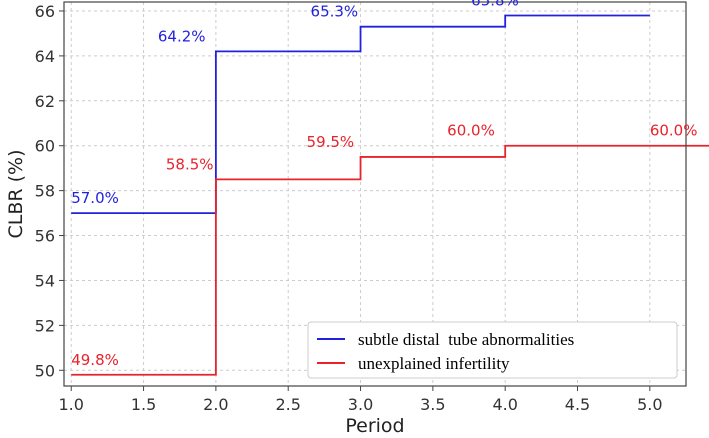 Image resolution: width=709 pixels, height=438 pixels. Describe the element at coordinates (45, 236) in the screenshot. I see `y-tick-label: 56` at that location.